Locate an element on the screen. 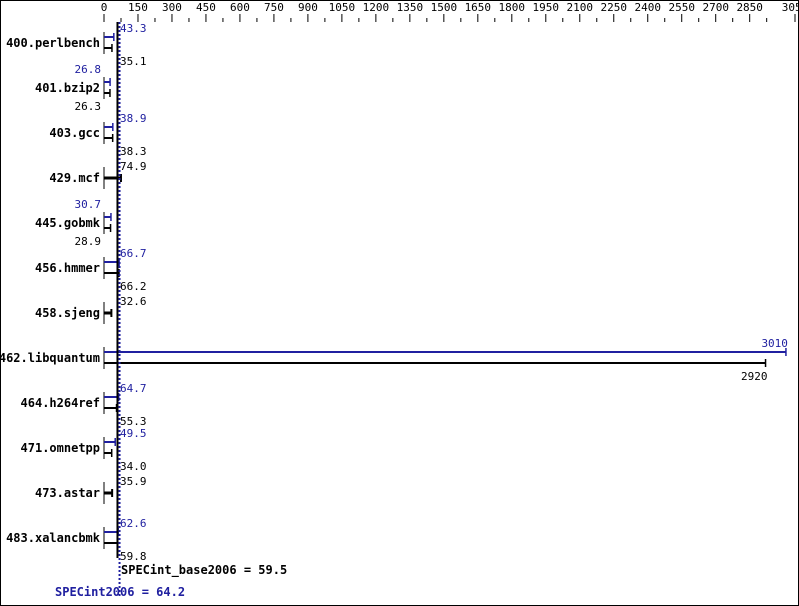 The height and width of the screenshot is (606, 799). base-value-label: 26.3 is located at coordinates (88, 106).